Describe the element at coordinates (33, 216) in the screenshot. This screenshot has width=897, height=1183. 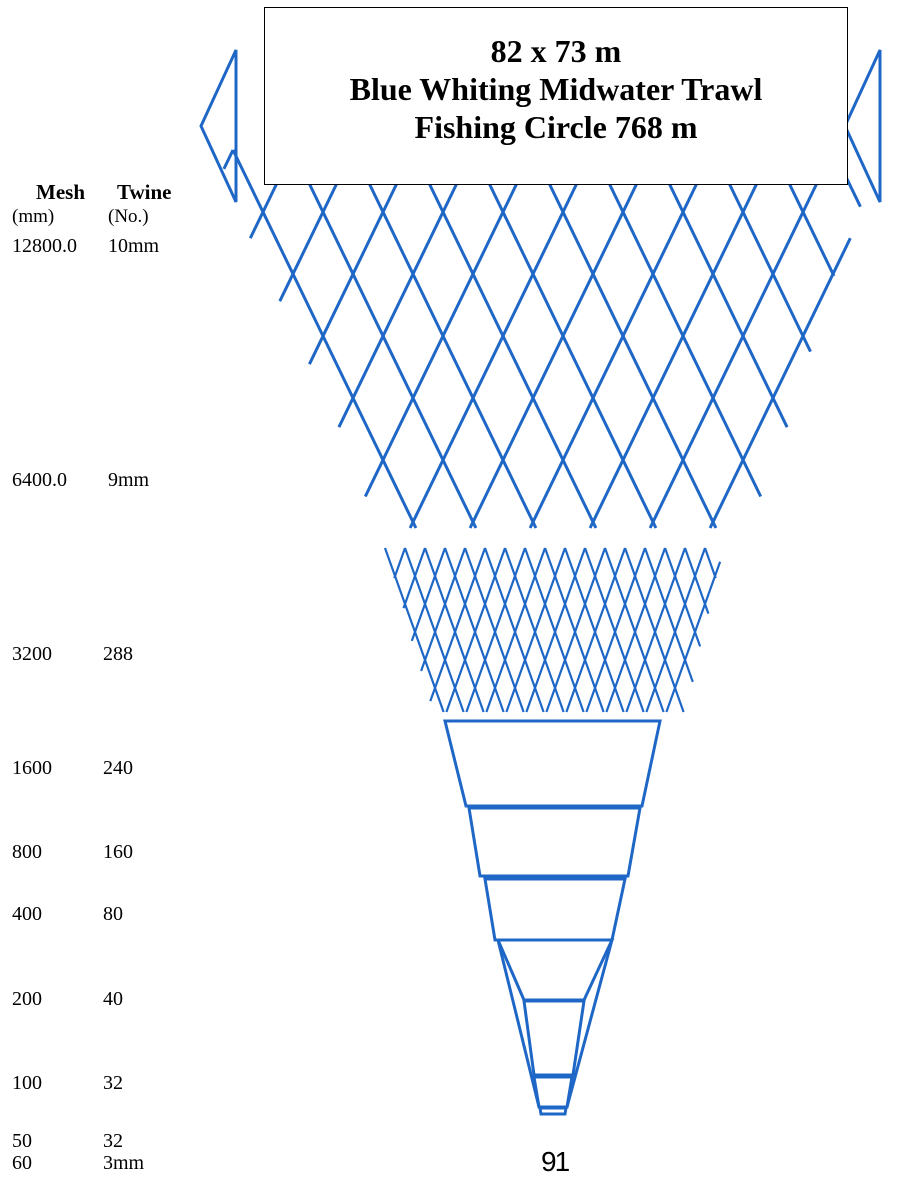
I see `mesh-unit: (mm)` at that location.